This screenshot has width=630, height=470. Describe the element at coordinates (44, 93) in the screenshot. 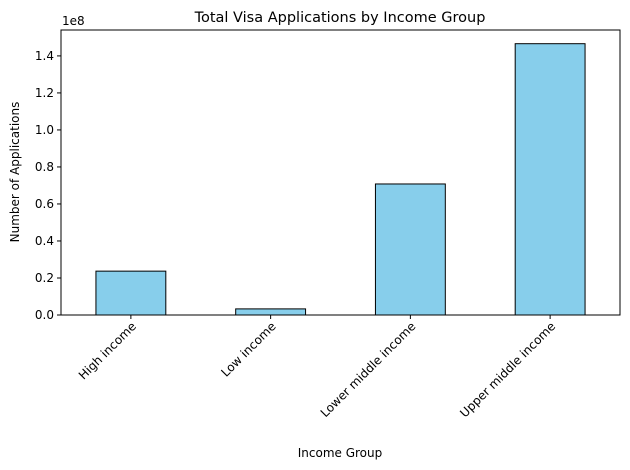

I see `y-tick-label: 1.2` at that location.